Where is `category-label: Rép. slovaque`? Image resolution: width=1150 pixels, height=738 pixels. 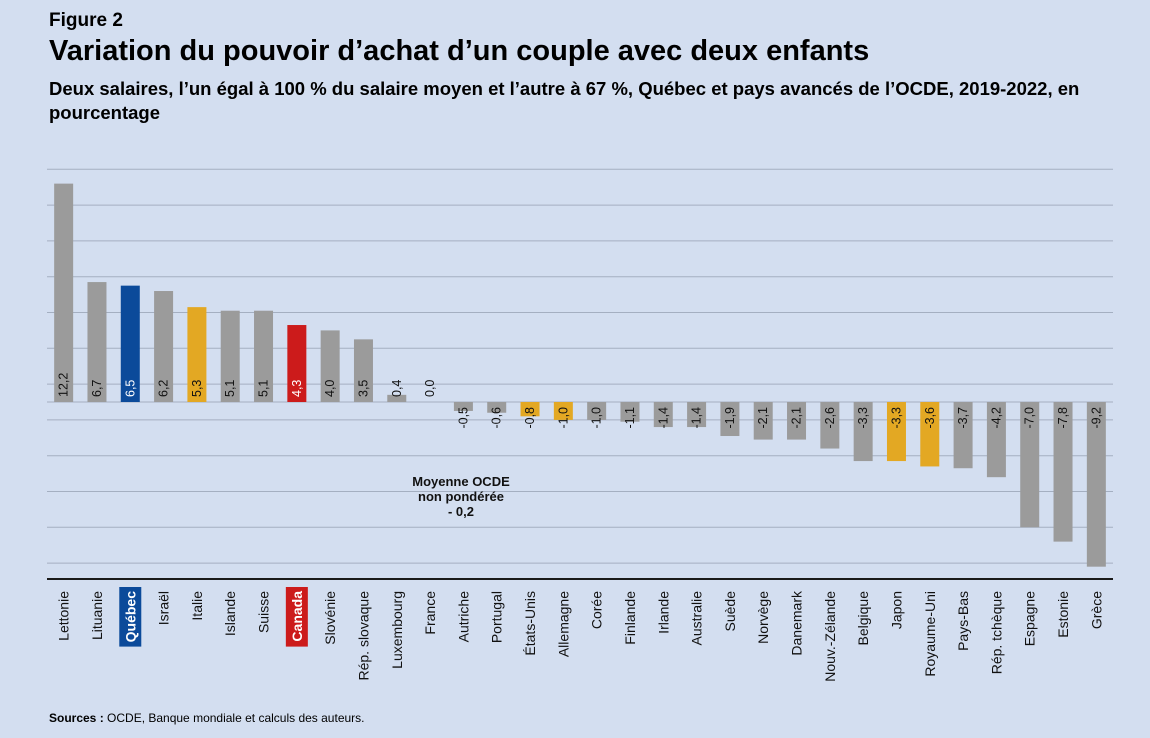 category-label: Rép. slovaque is located at coordinates (363, 636).